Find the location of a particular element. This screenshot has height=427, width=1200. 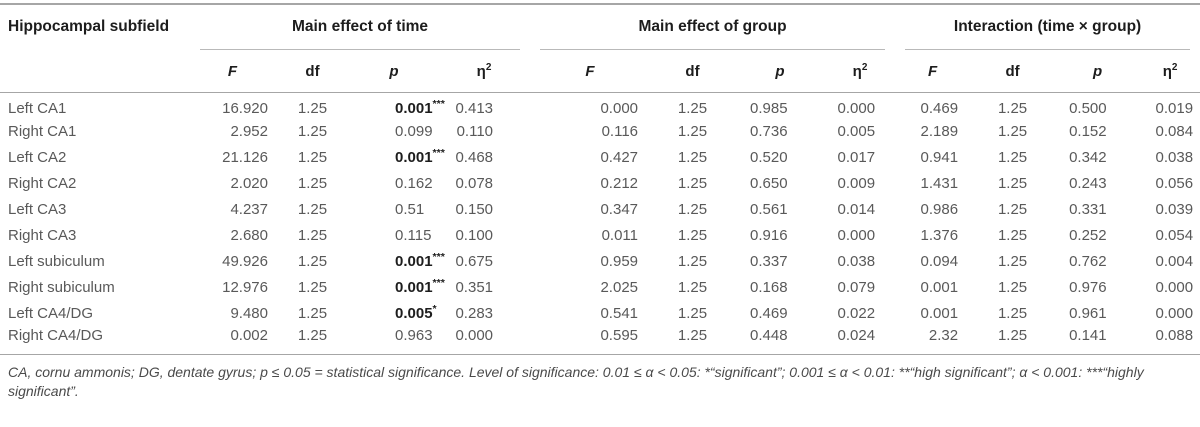

cell-f-value: 0.427 is located at coordinates (619, 157).